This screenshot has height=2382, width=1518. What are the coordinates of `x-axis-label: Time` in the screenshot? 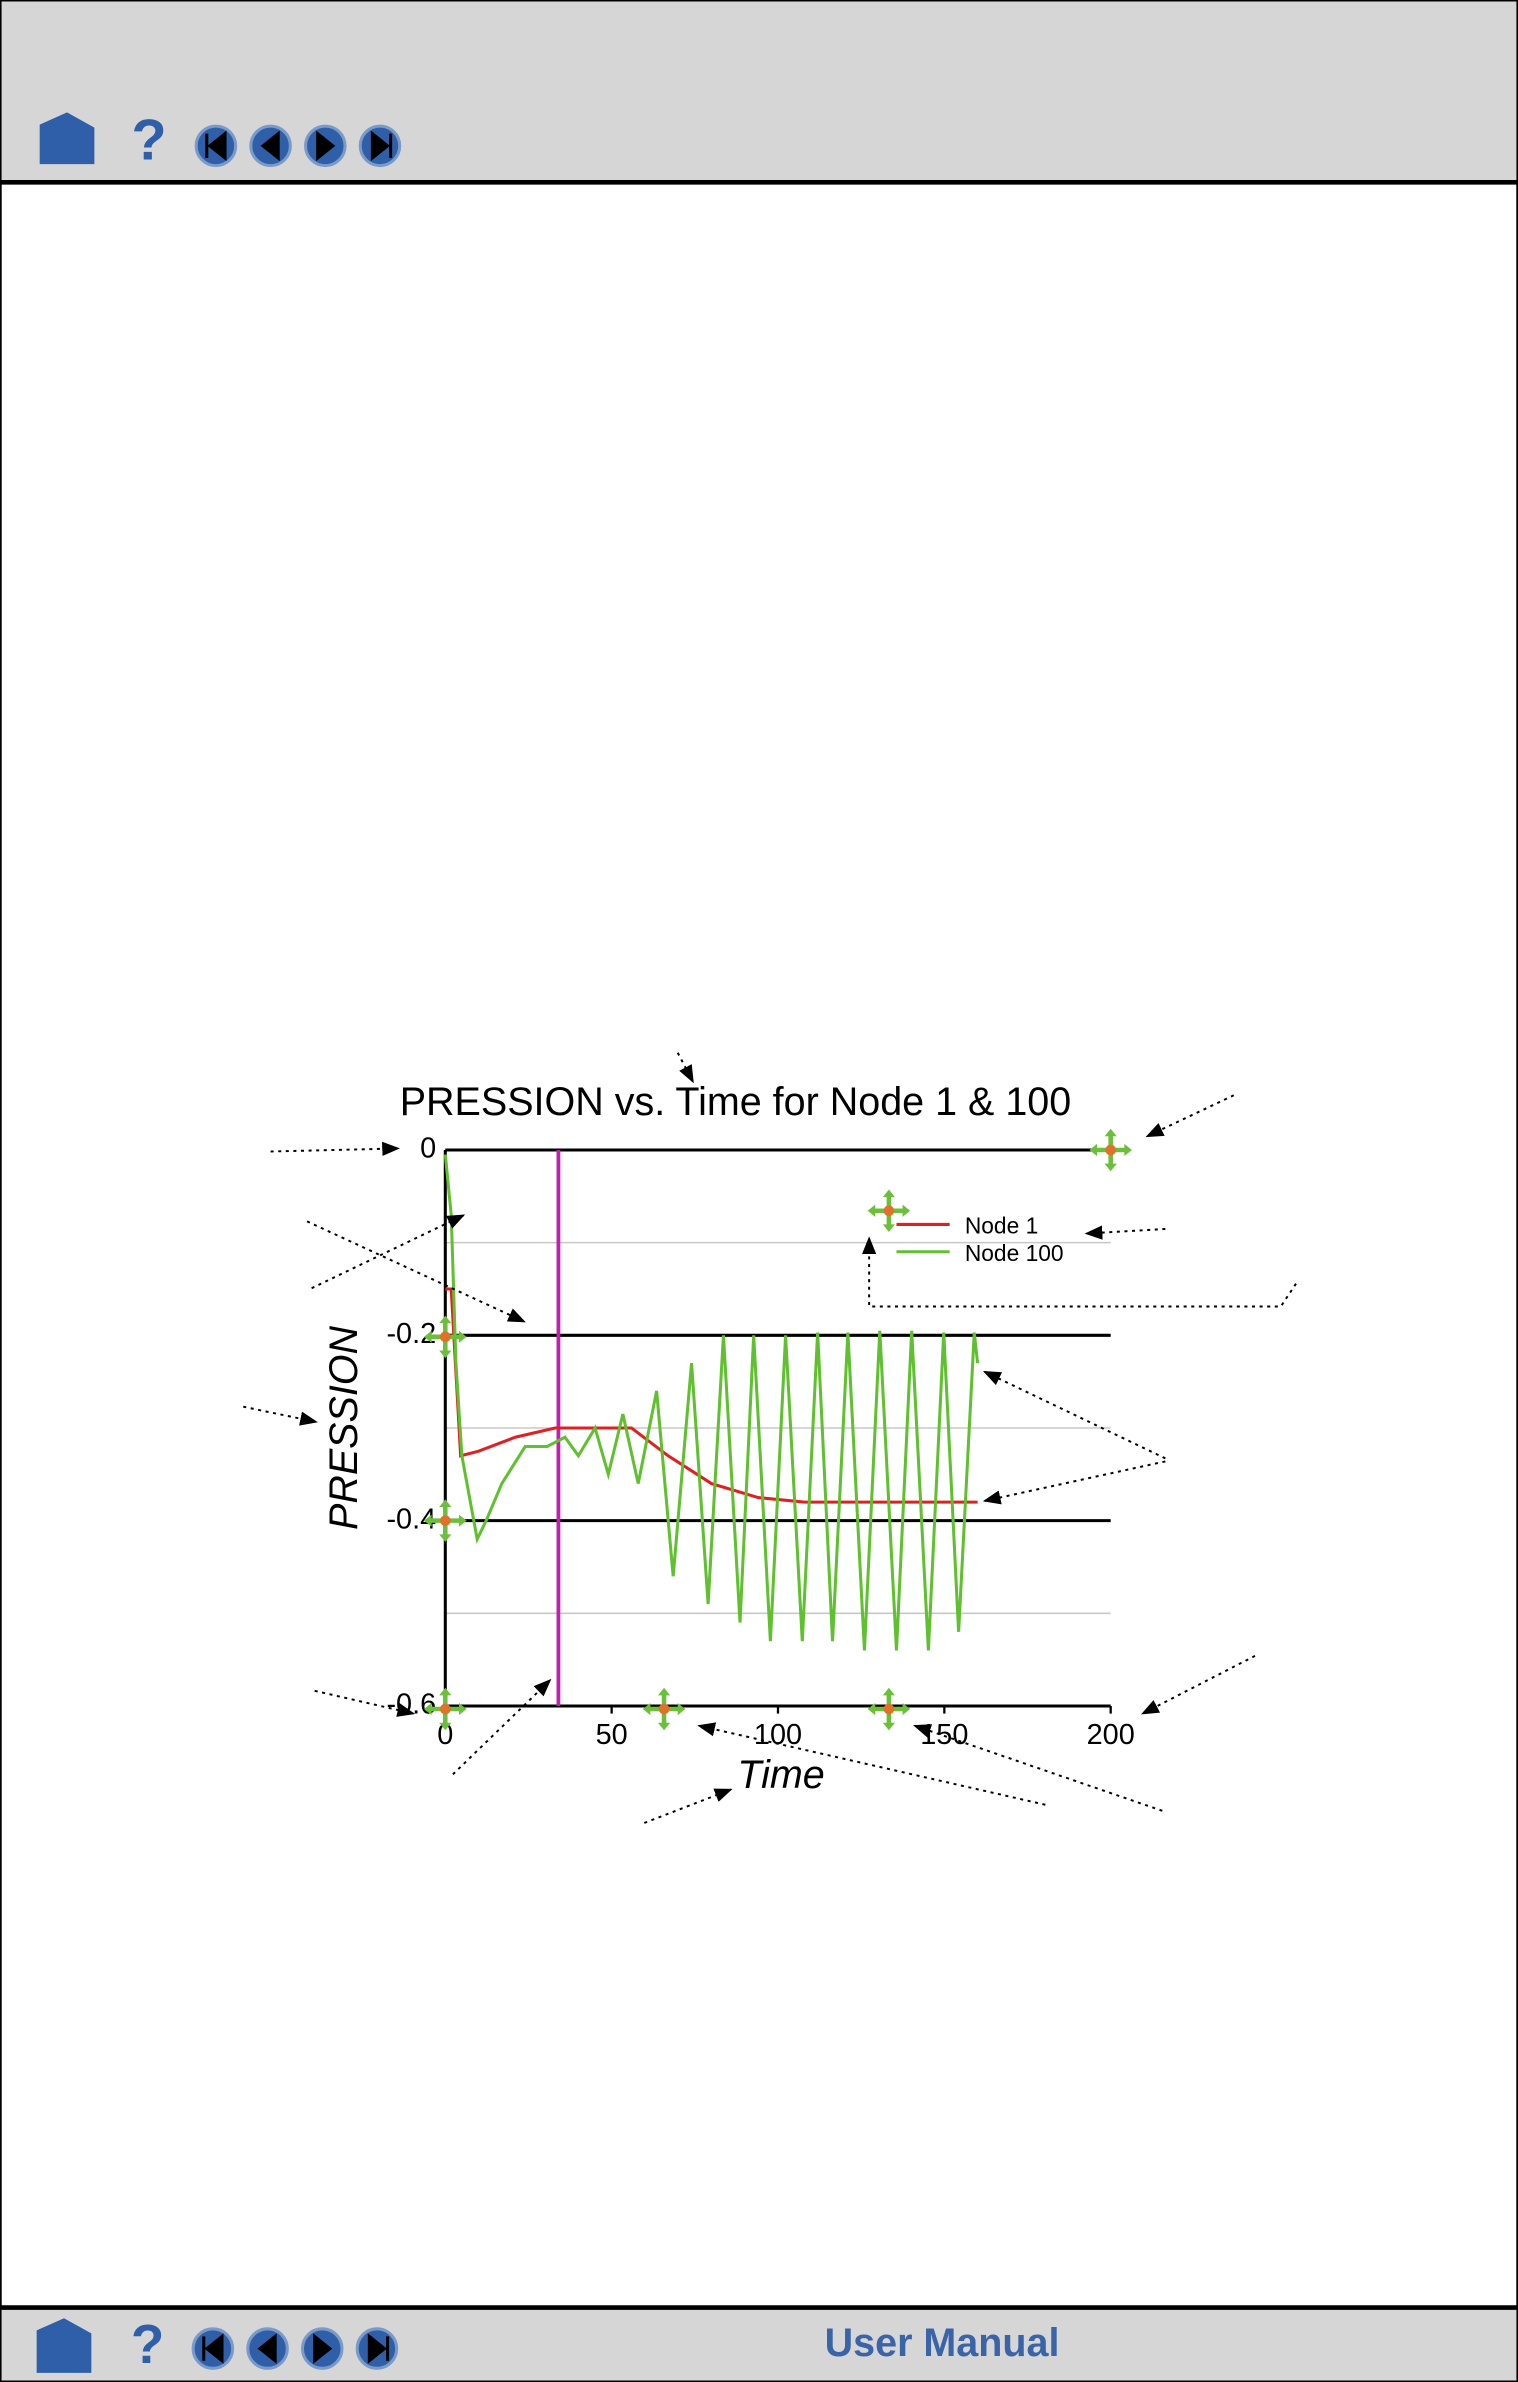 It's located at (780, 1775).